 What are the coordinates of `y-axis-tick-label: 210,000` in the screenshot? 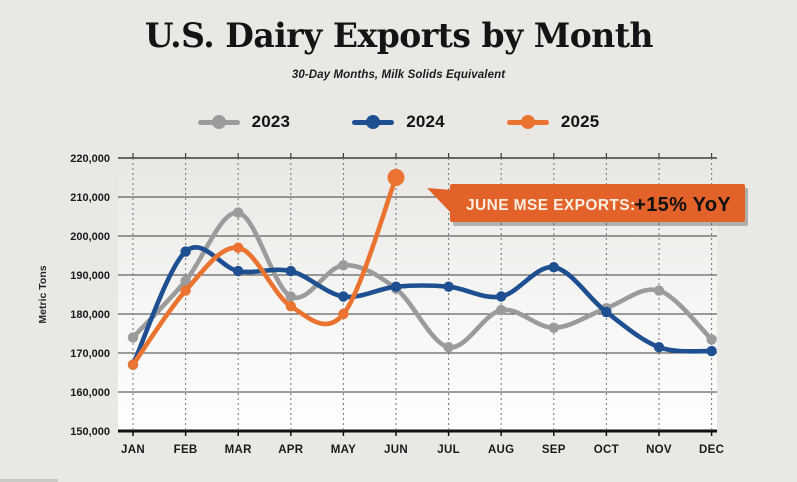 It's located at (90, 198).